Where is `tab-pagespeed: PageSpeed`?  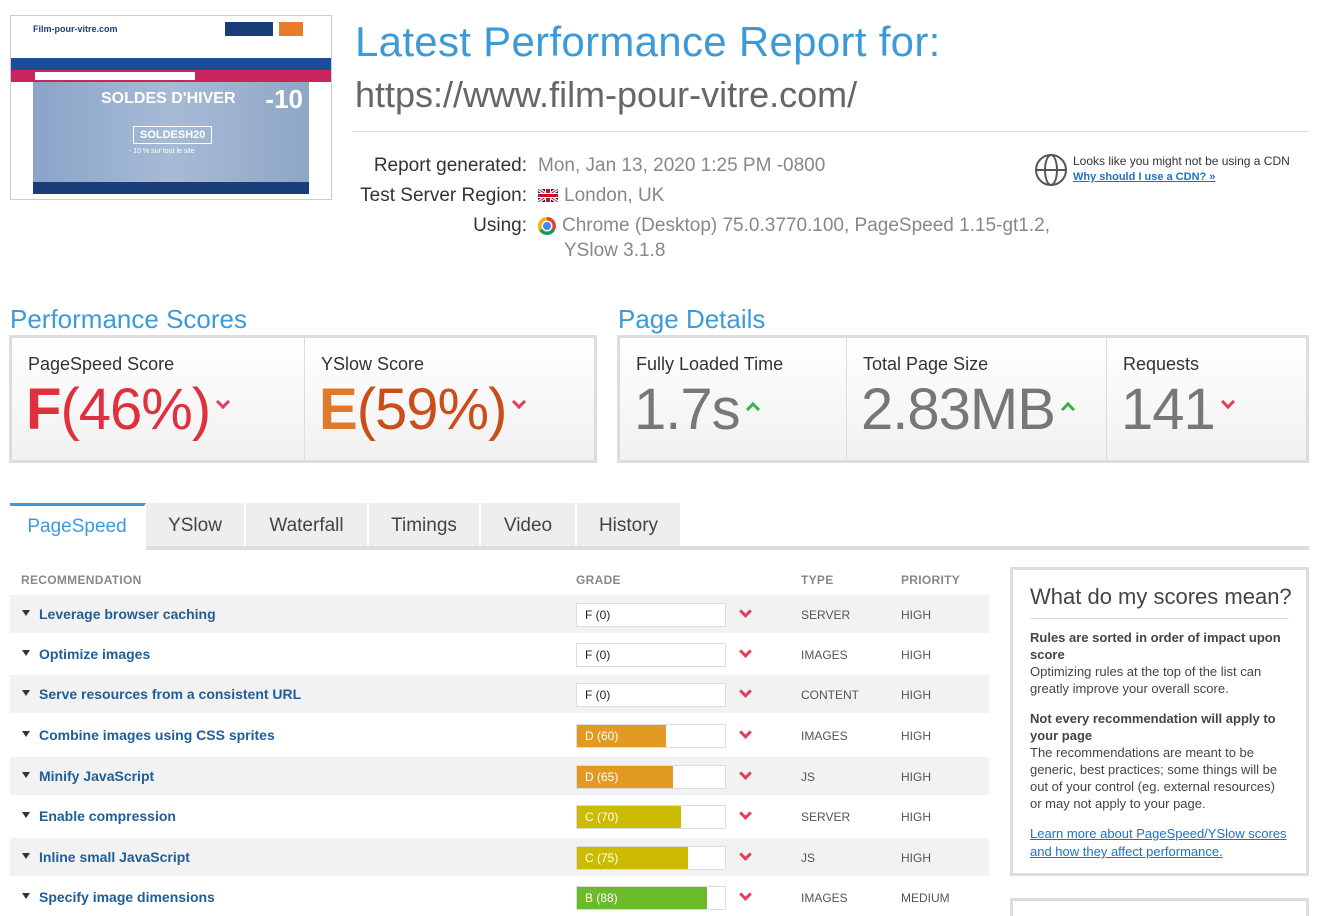 tab-pagespeed: PageSpeed is located at coordinates (78, 526).